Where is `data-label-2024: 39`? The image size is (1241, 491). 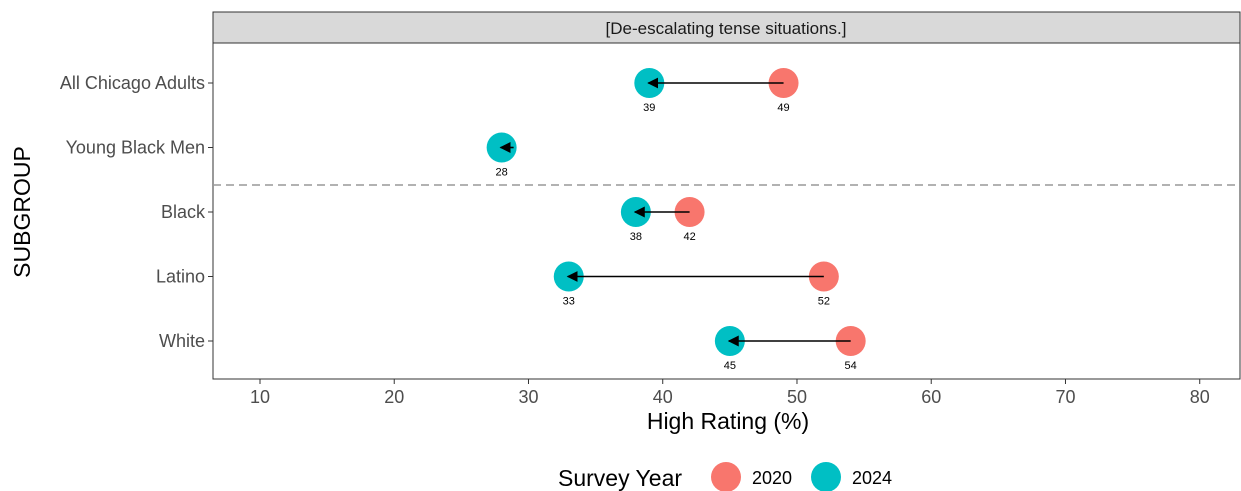 data-label-2024: 39 is located at coordinates (649, 108).